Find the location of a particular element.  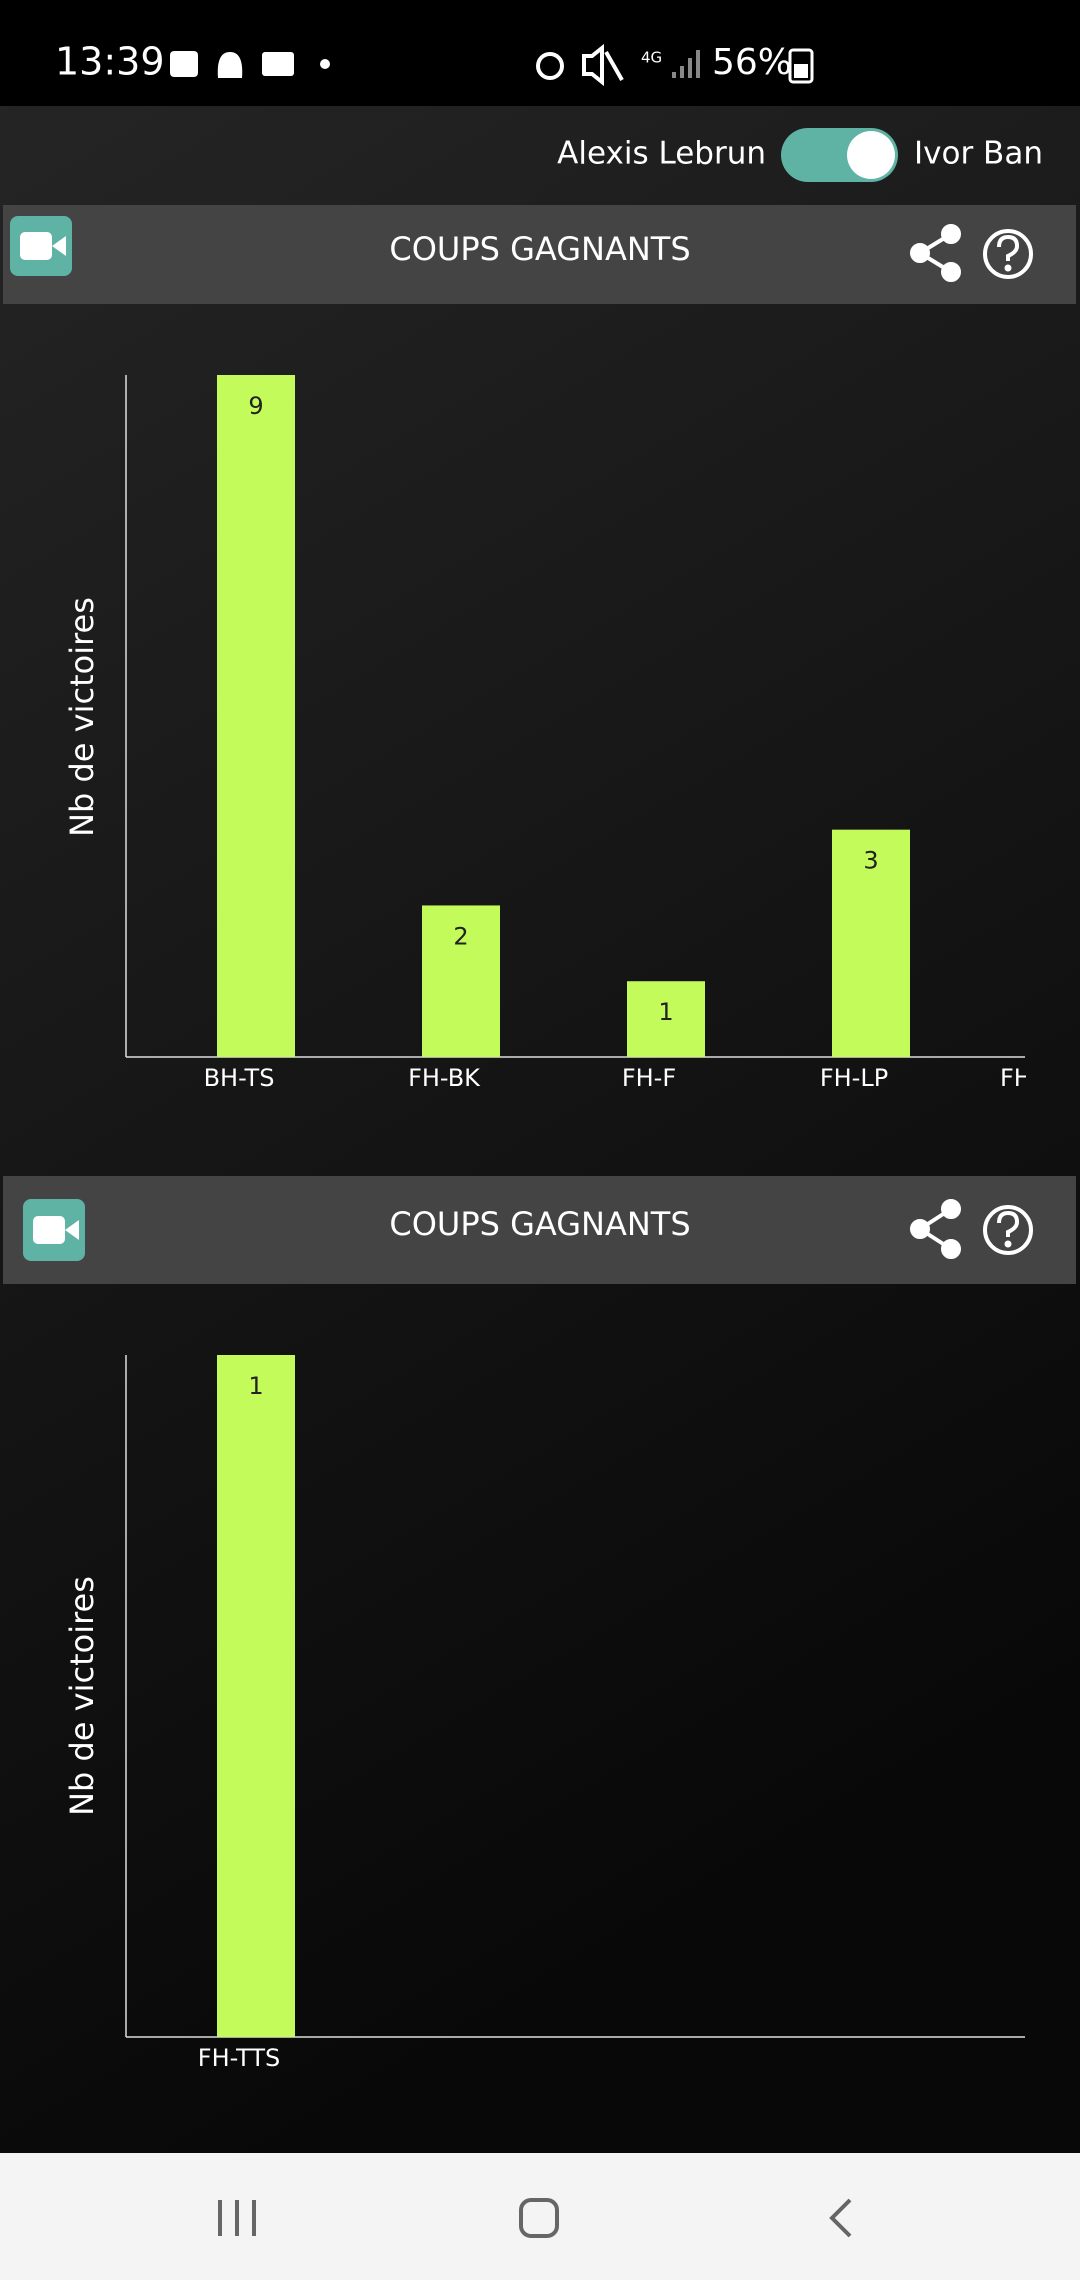

back-button is located at coordinates (840, 2218).